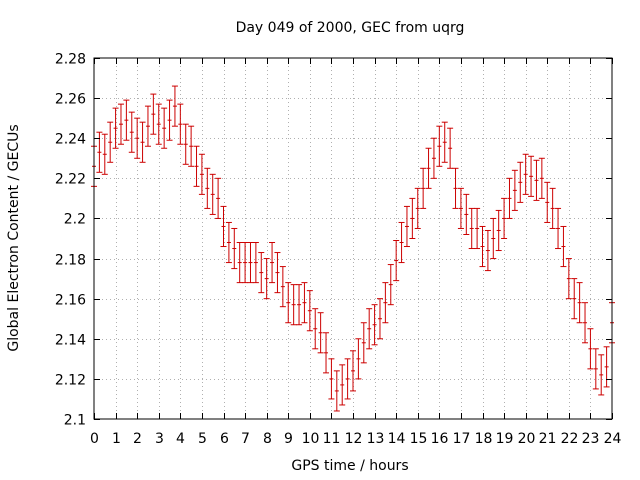 The height and width of the screenshot is (480, 640). Describe the element at coordinates (70, 140) in the screenshot. I see `y-tick-label: 2.24` at that location.